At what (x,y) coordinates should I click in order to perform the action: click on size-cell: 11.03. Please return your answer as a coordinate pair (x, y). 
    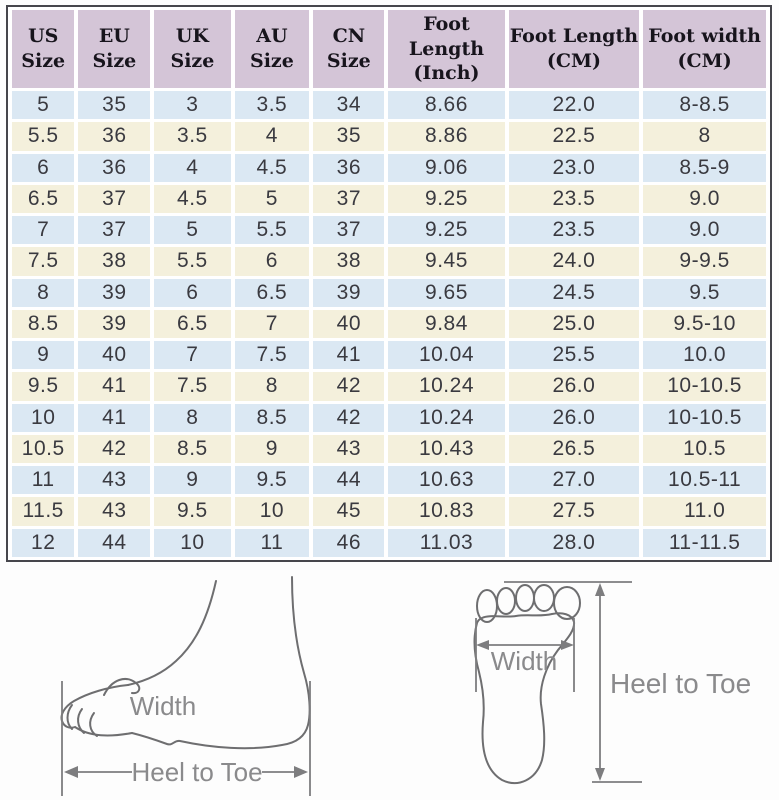
    Looking at the image, I should click on (446, 542).